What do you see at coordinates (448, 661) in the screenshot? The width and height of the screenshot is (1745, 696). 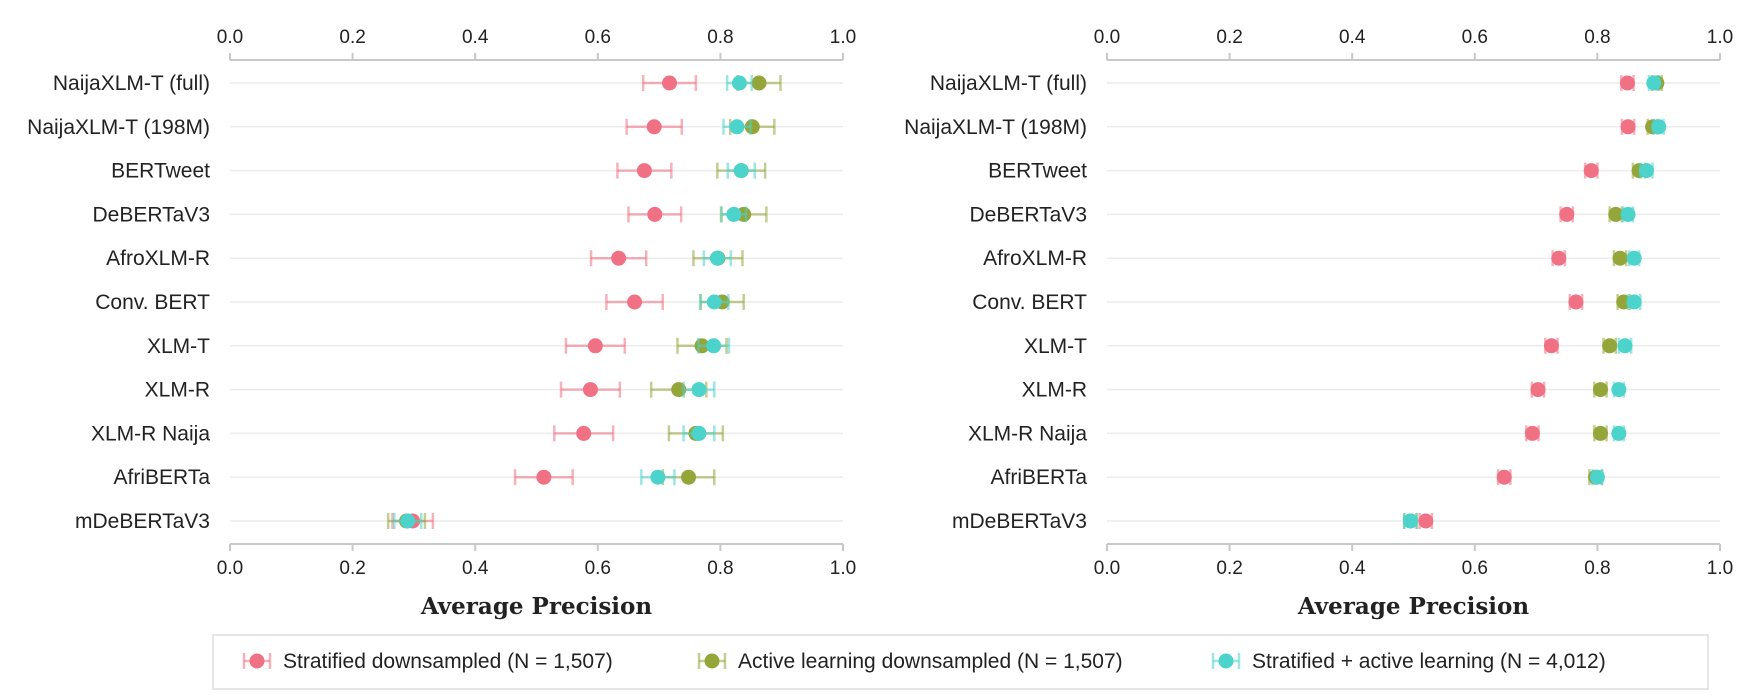 I see `legend-label: Stratified downsampled (N = 1,507)` at bounding box center [448, 661].